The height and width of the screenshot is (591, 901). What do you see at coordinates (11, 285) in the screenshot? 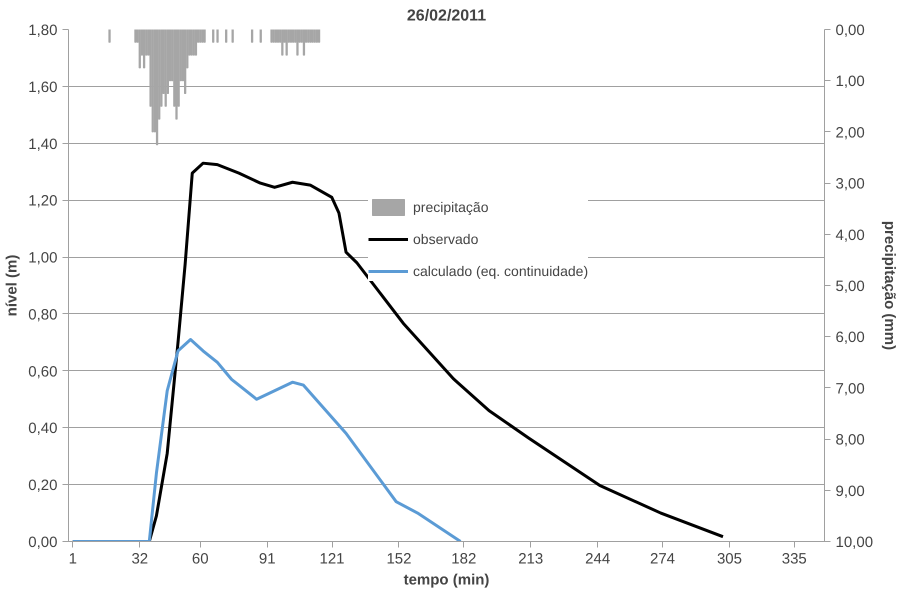
I see `y-axis-title: nível (m)` at bounding box center [11, 285].